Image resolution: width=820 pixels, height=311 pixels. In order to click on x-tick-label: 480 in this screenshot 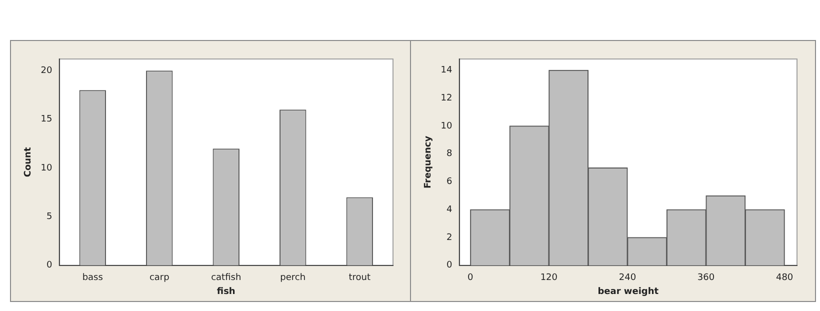, I will do `click(785, 278)`.